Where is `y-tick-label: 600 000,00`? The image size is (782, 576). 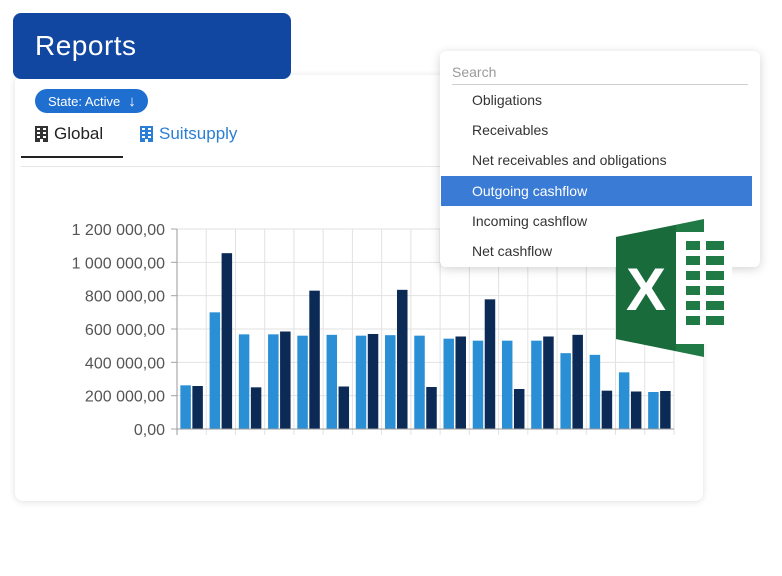 y-tick-label: 600 000,00 is located at coordinates (125, 330).